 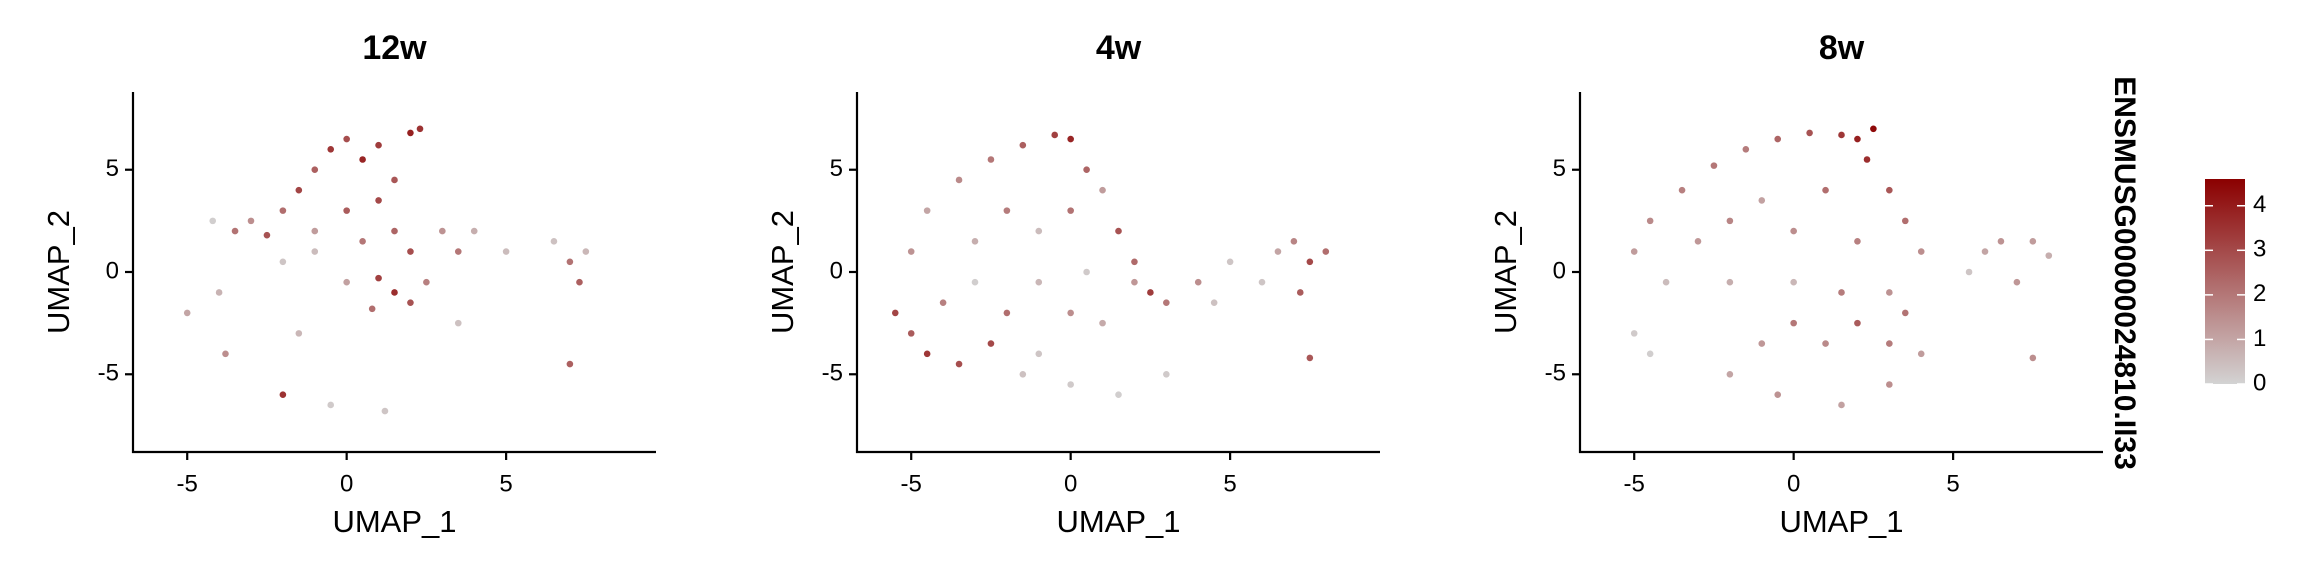 I want to click on colorbar-tick-label: 4, so click(x=2259, y=204).